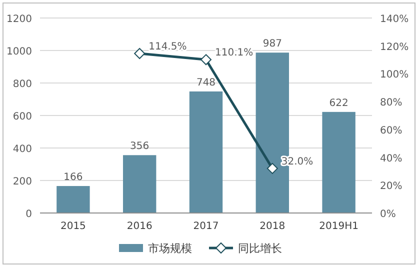 The height and width of the screenshot is (267, 418). What do you see at coordinates (391, 186) in the screenshot?
I see `y2-tick-label: 20%` at bounding box center [391, 186].